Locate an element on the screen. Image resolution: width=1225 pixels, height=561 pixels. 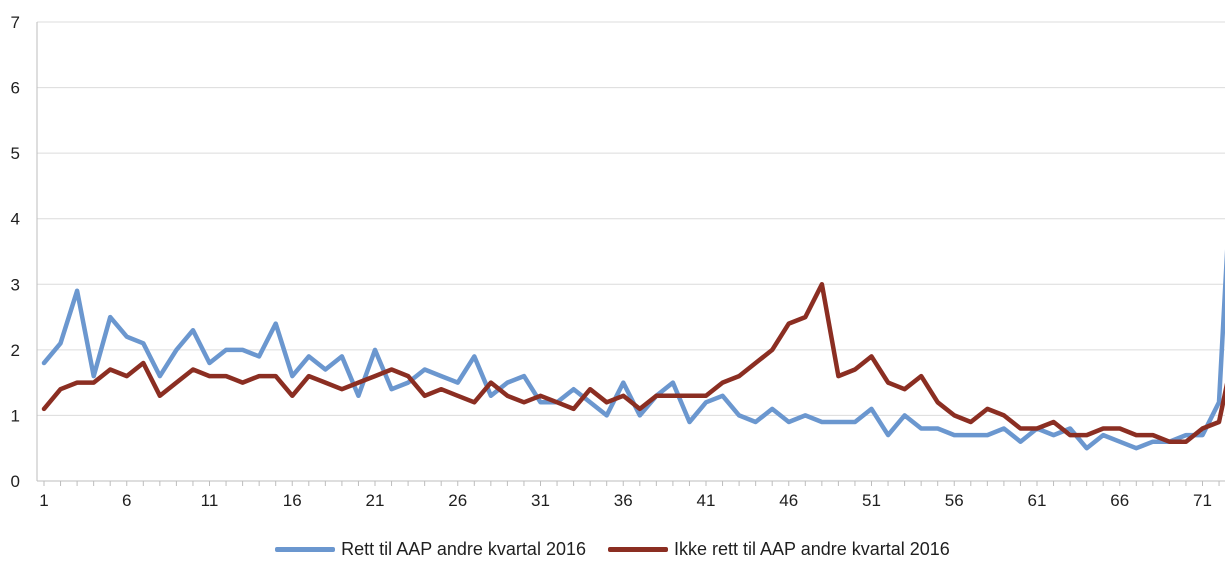
y-tick-label: 2 is located at coordinates (15, 350).